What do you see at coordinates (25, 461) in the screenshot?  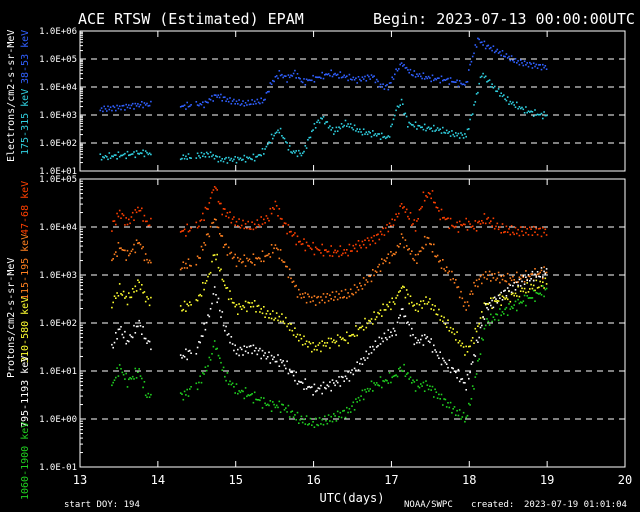 I see `legend-p5: 1060-1900 keV` at bounding box center [25, 461].